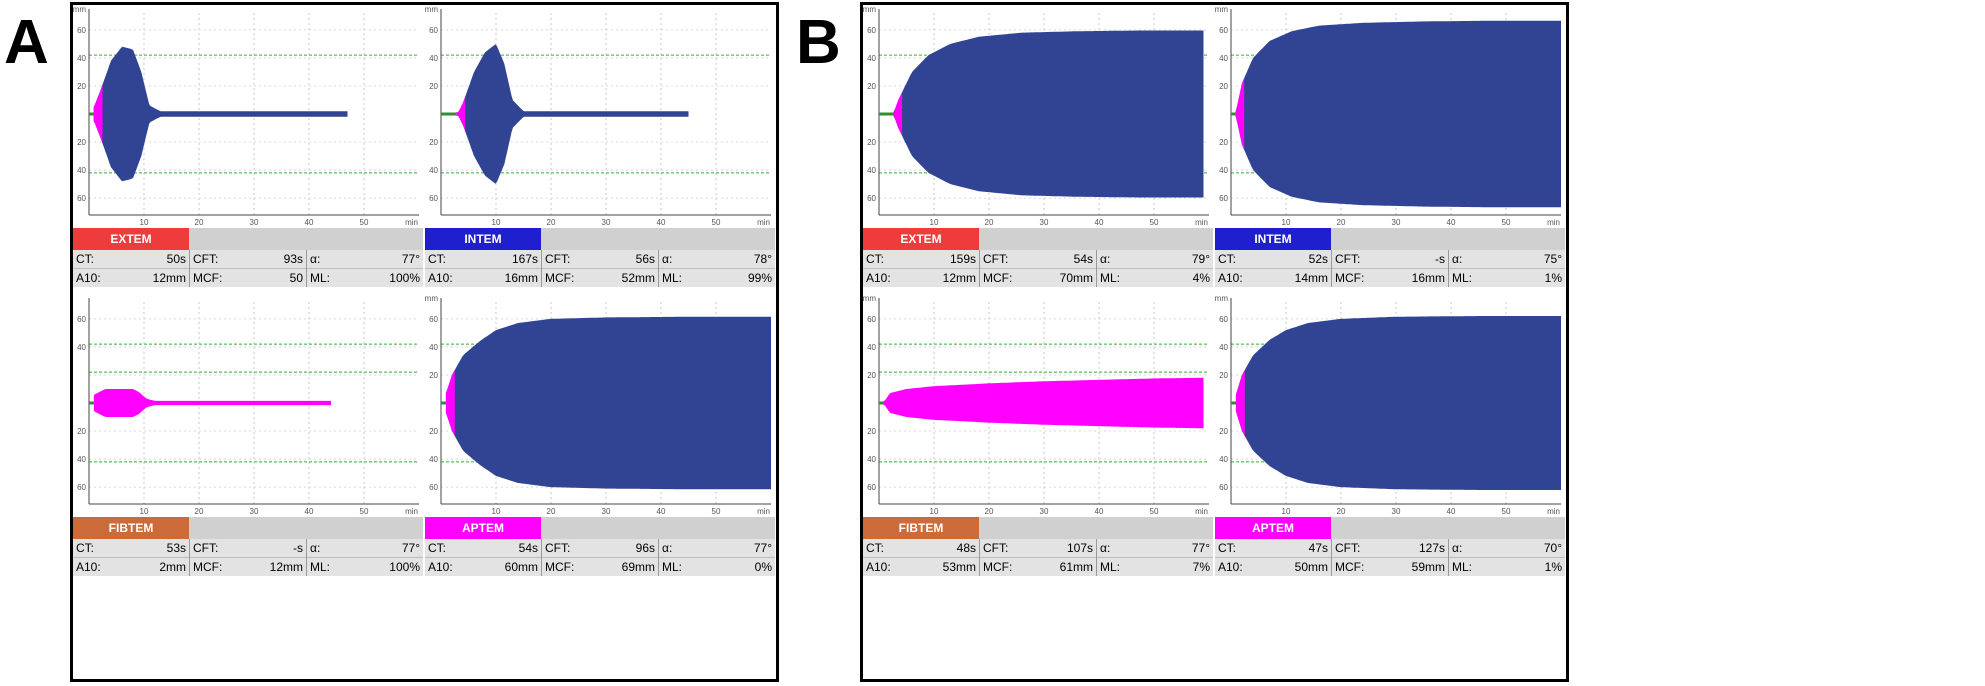 This screenshot has height=686, width=1985. I want to click on assay-header-row: EXTEM, so click(1038, 239).